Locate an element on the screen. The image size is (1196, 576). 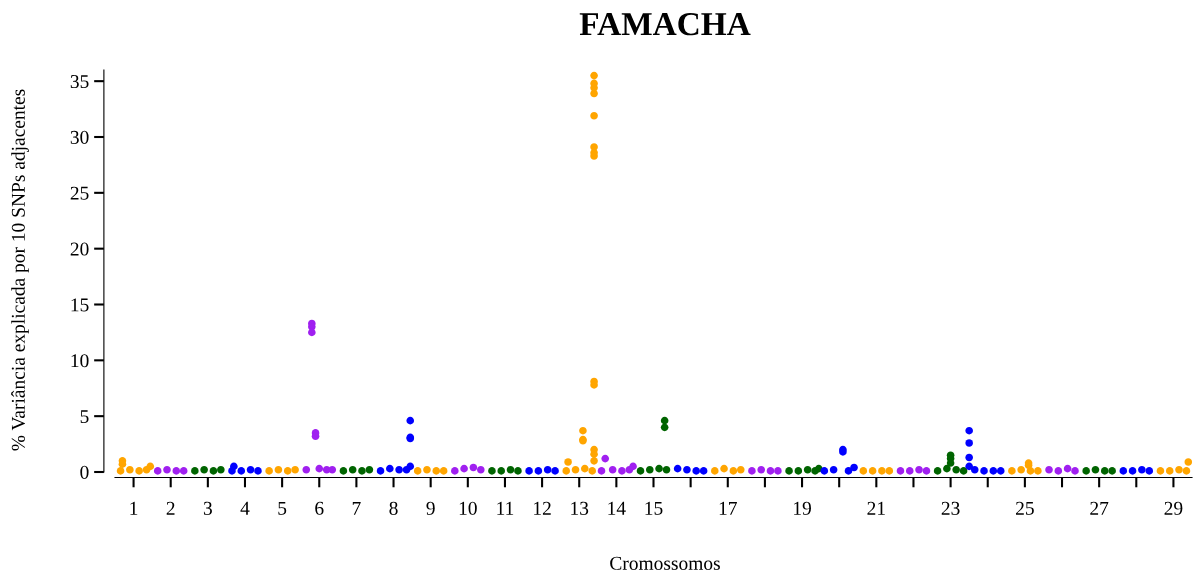
y-axis-title: % Variância explicada por 10 SNPs adjacentes is located at coordinates (20, 270).